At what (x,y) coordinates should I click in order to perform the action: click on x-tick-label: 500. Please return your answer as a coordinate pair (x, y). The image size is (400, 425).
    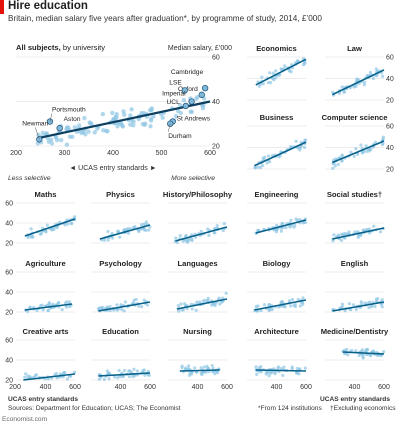
    Looking at the image, I should click on (162, 153).